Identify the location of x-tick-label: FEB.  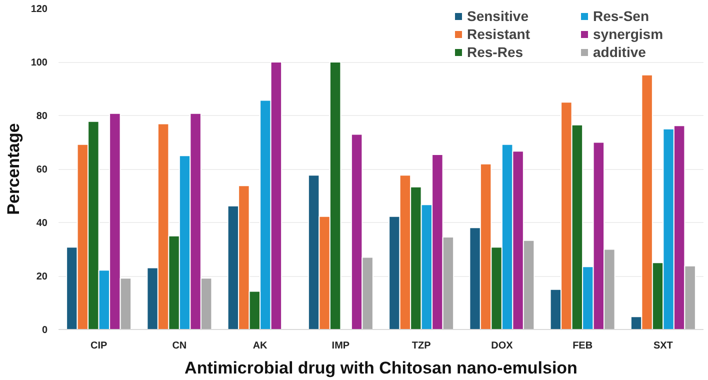
(582, 346).